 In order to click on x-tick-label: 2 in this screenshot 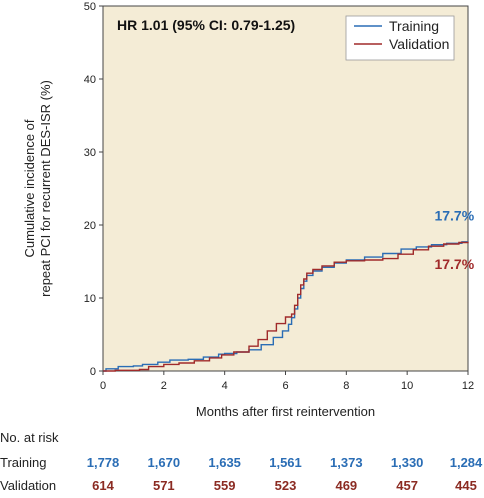, I will do `click(164, 386)`.